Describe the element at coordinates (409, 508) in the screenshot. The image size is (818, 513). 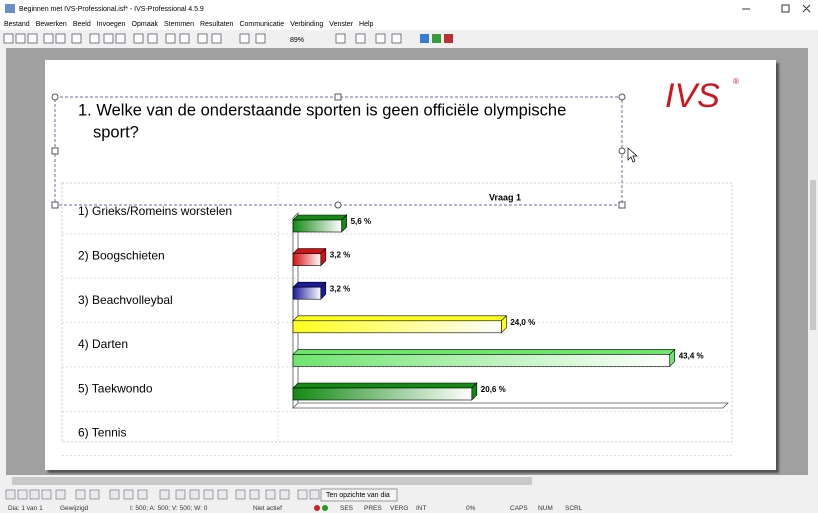
I see `status-bar` at that location.